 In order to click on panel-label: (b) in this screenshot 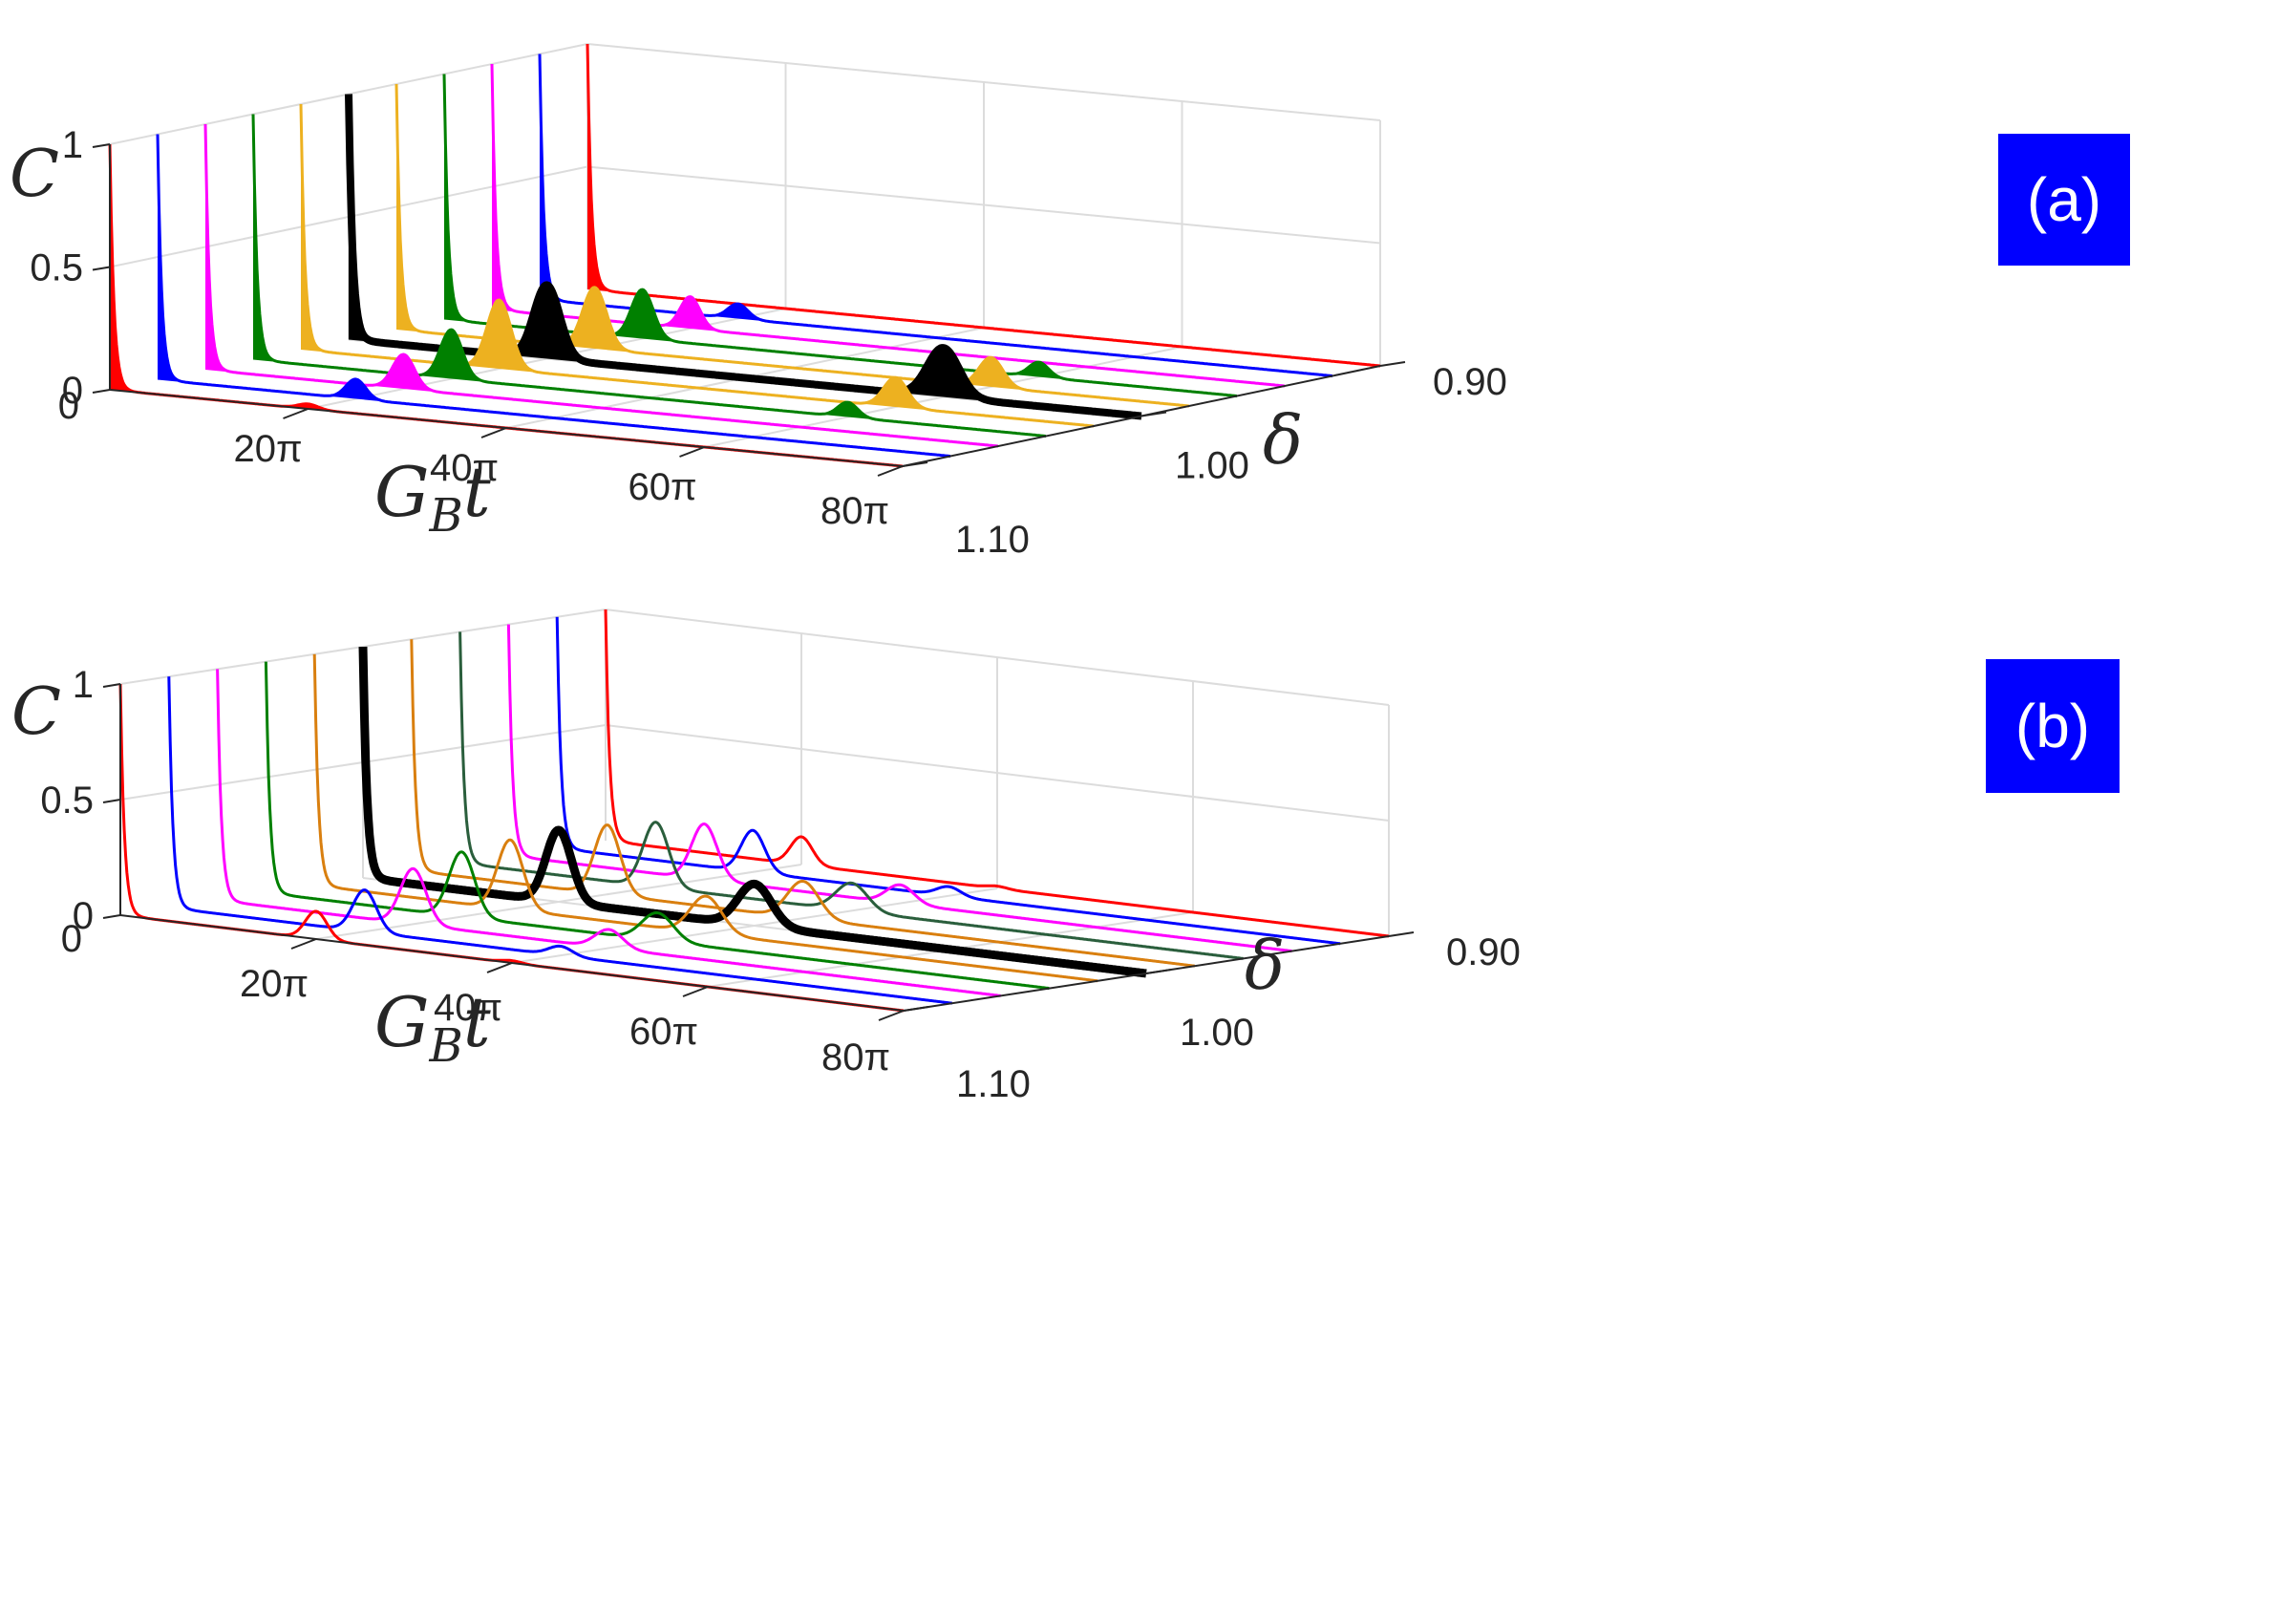, I will do `click(2053, 726)`.